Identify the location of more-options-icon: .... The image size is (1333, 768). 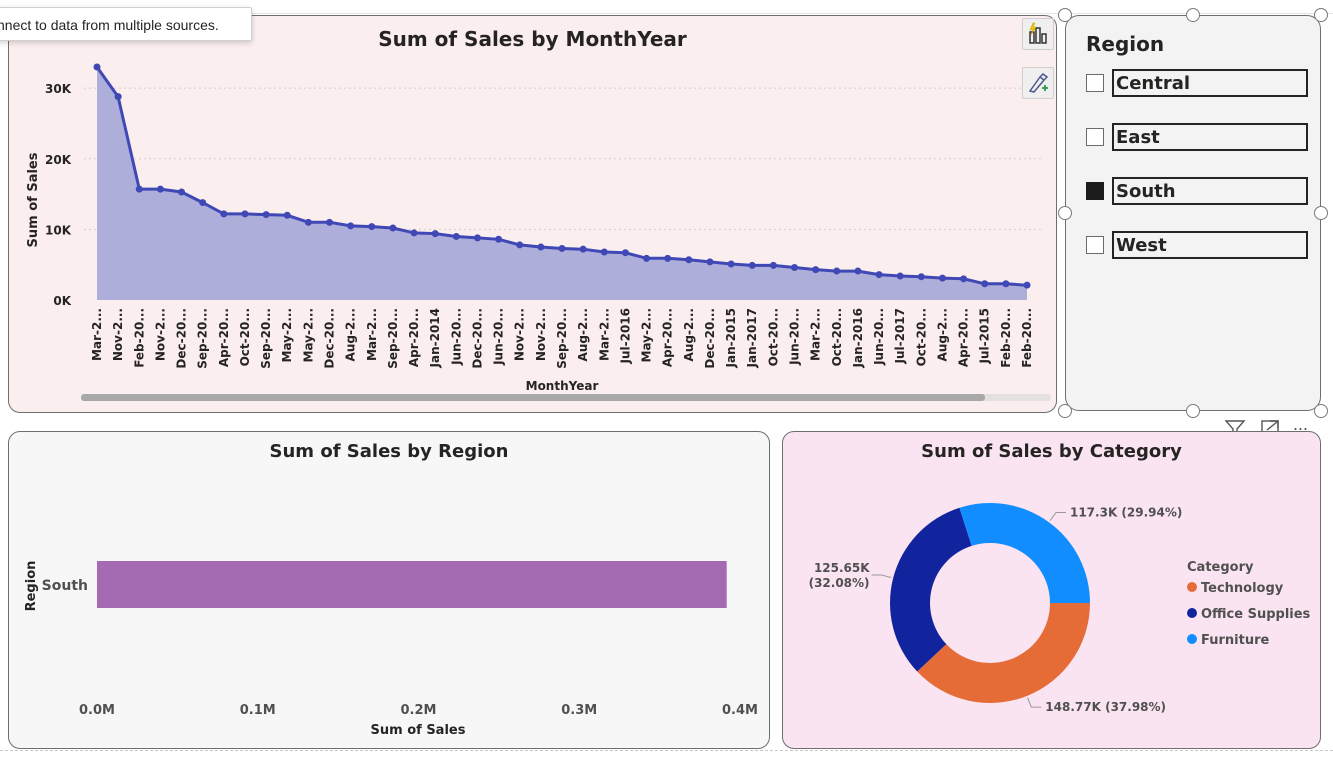
(1301, 424).